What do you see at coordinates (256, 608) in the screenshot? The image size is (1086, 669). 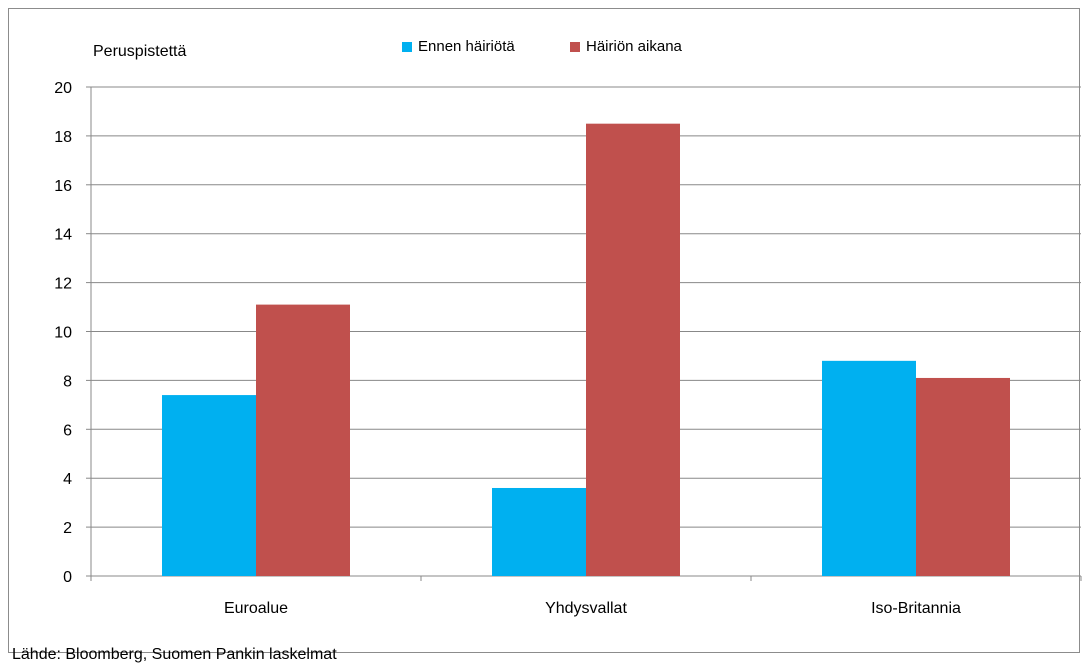 I see `x-tick-label: Euroalue` at bounding box center [256, 608].